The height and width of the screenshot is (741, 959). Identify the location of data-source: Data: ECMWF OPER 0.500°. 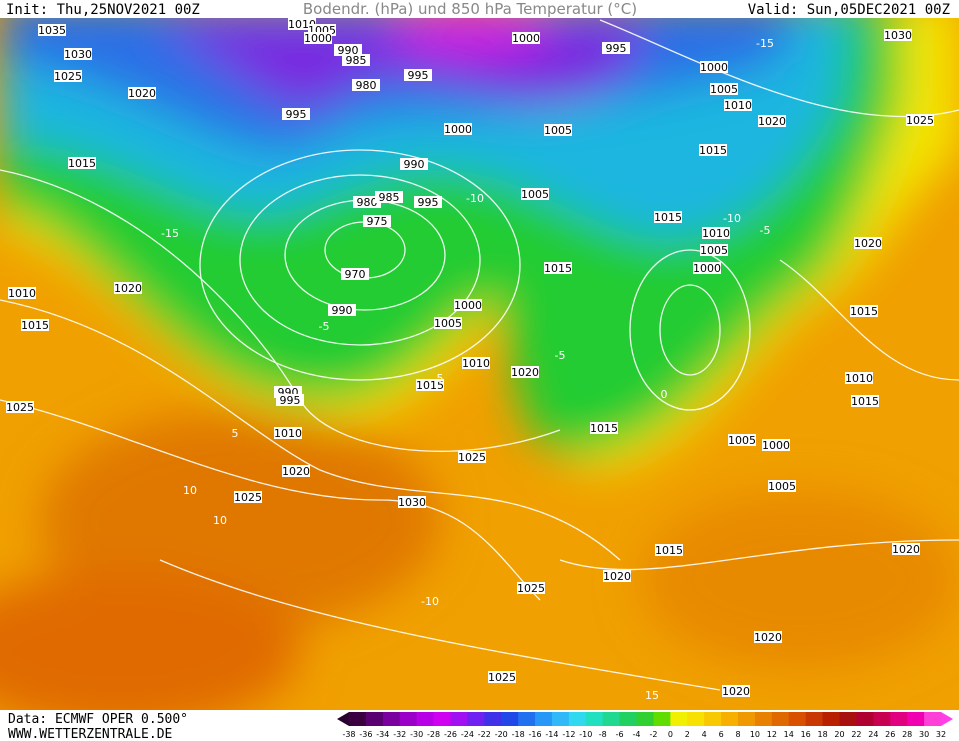
(98, 719).